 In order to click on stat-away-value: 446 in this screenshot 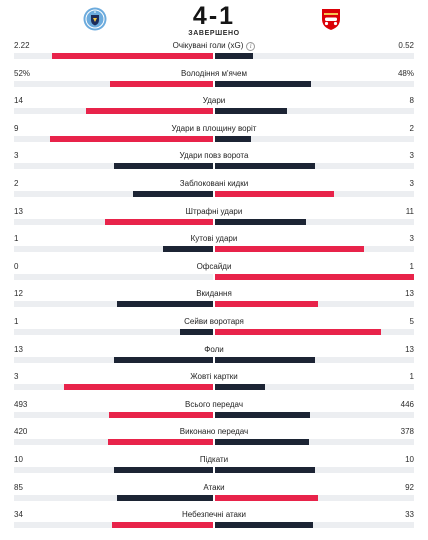, I will do `click(407, 404)`.